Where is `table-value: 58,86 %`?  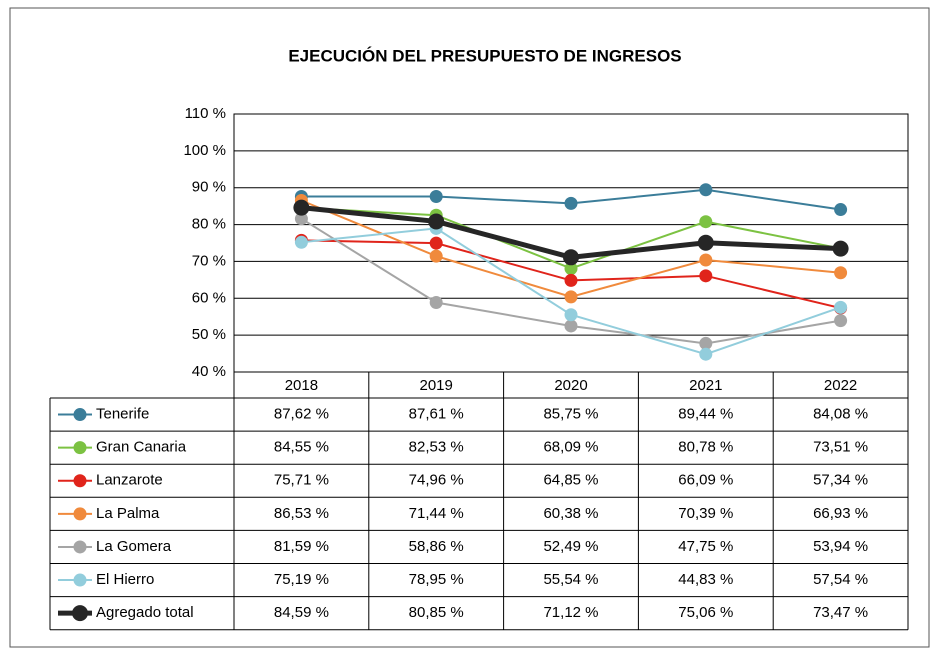
table-value: 58,86 % is located at coordinates (436, 546).